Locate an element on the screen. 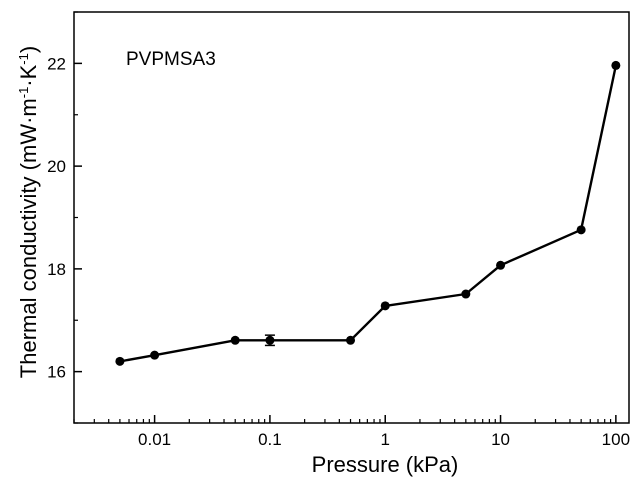 This screenshot has width=632, height=479. x-axis-label: Pressure (kPa) is located at coordinates (385, 464).